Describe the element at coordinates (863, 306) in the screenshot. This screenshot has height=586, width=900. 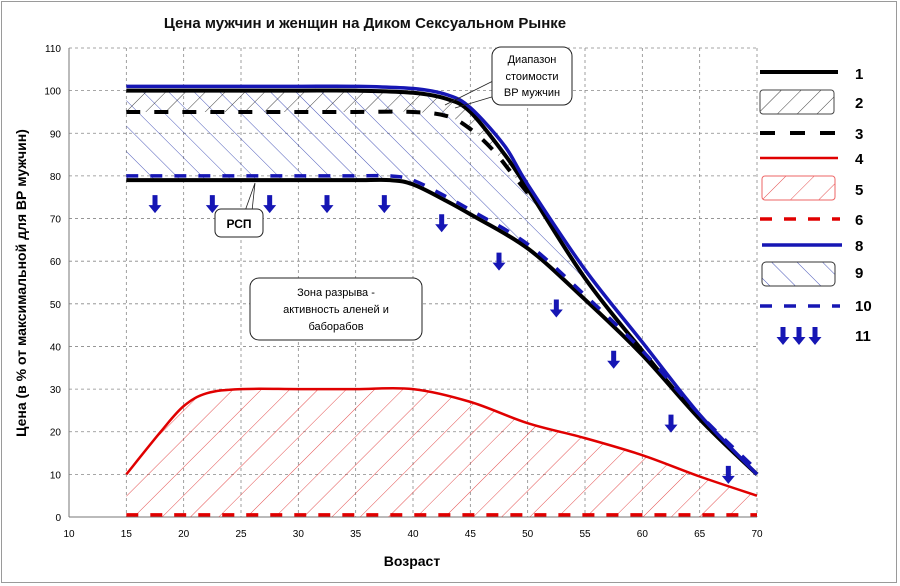
I see `legend-label: 10` at that location.